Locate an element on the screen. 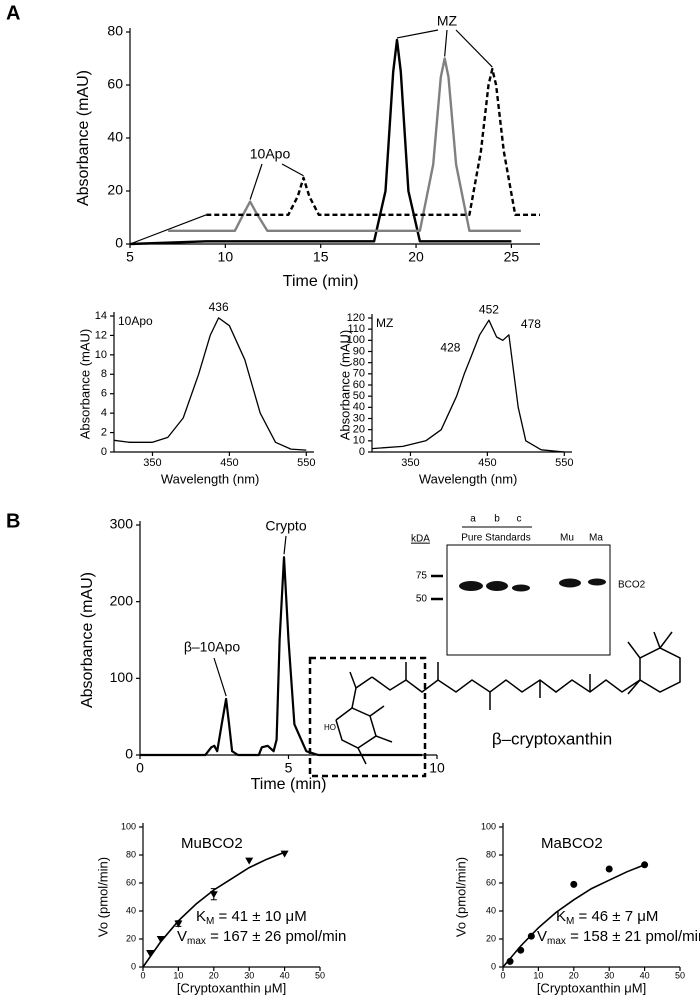 The width and height of the screenshot is (700, 1000). x-tick-label: 50 is located at coordinates (680, 975).